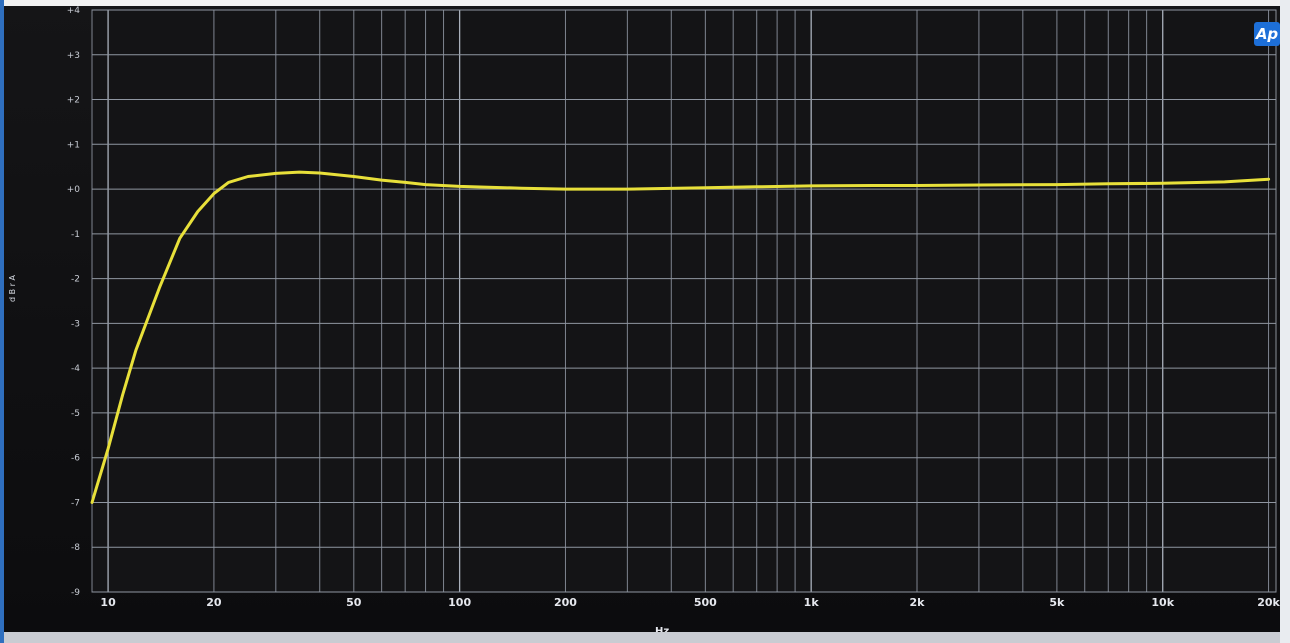  Describe the element at coordinates (354, 602) in the screenshot. I see `x-tick-label: 50` at that location.